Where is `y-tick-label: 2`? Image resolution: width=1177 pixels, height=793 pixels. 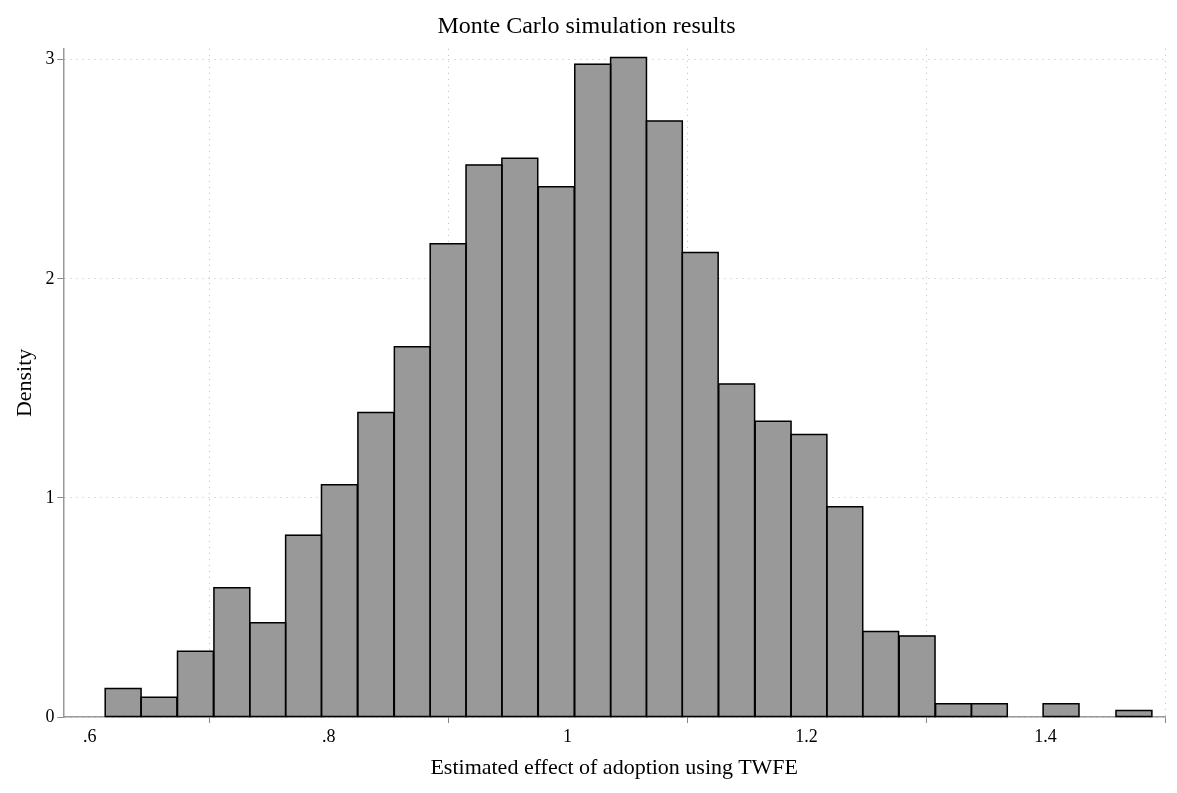
y-tick-label: 2 is located at coordinates (50, 277).